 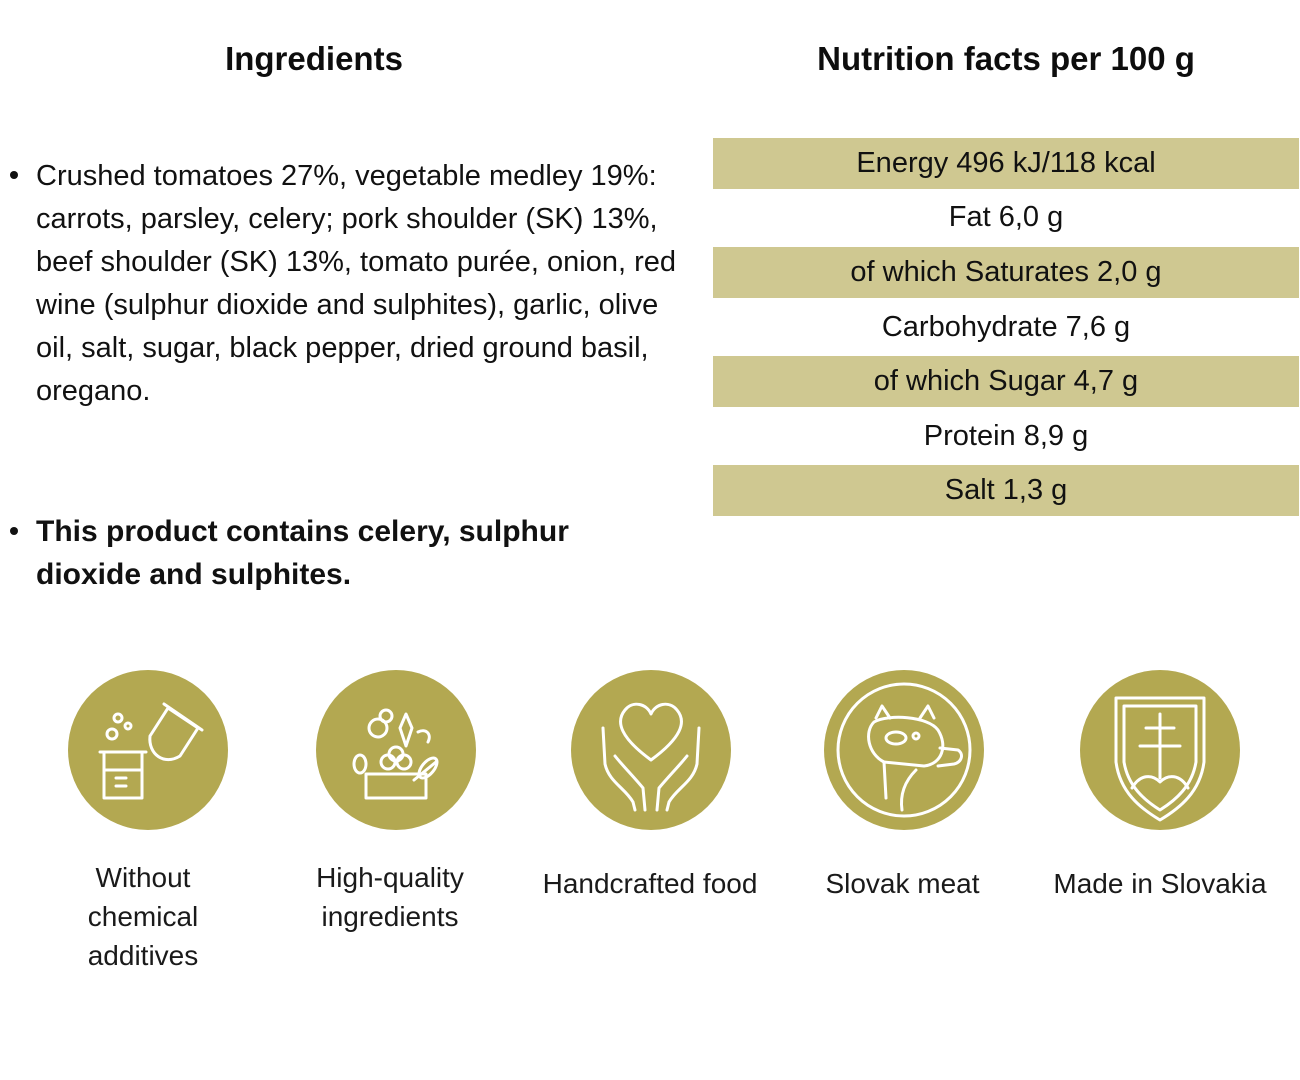 What do you see at coordinates (1006, 58) in the screenshot?
I see `nutrition-title: Nutrition facts per 100 g` at bounding box center [1006, 58].